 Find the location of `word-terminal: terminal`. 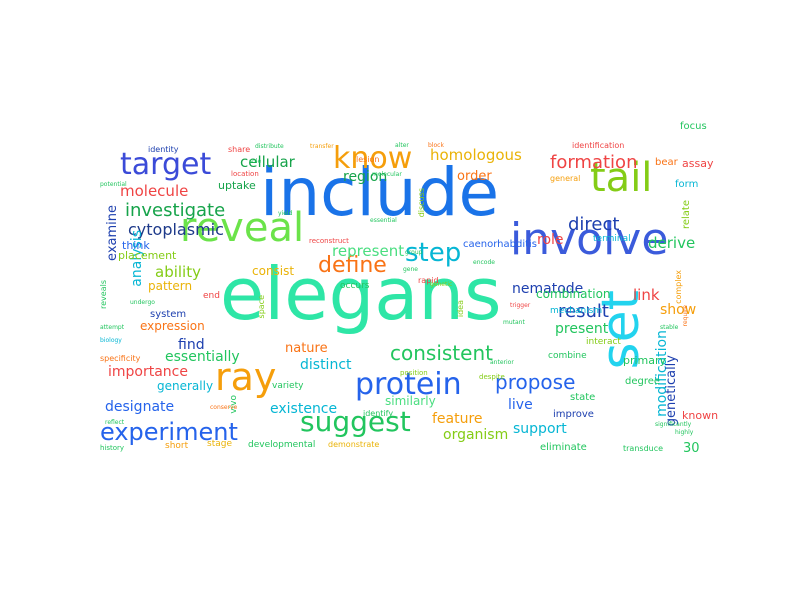

word-terminal: terminal is located at coordinates (612, 239).